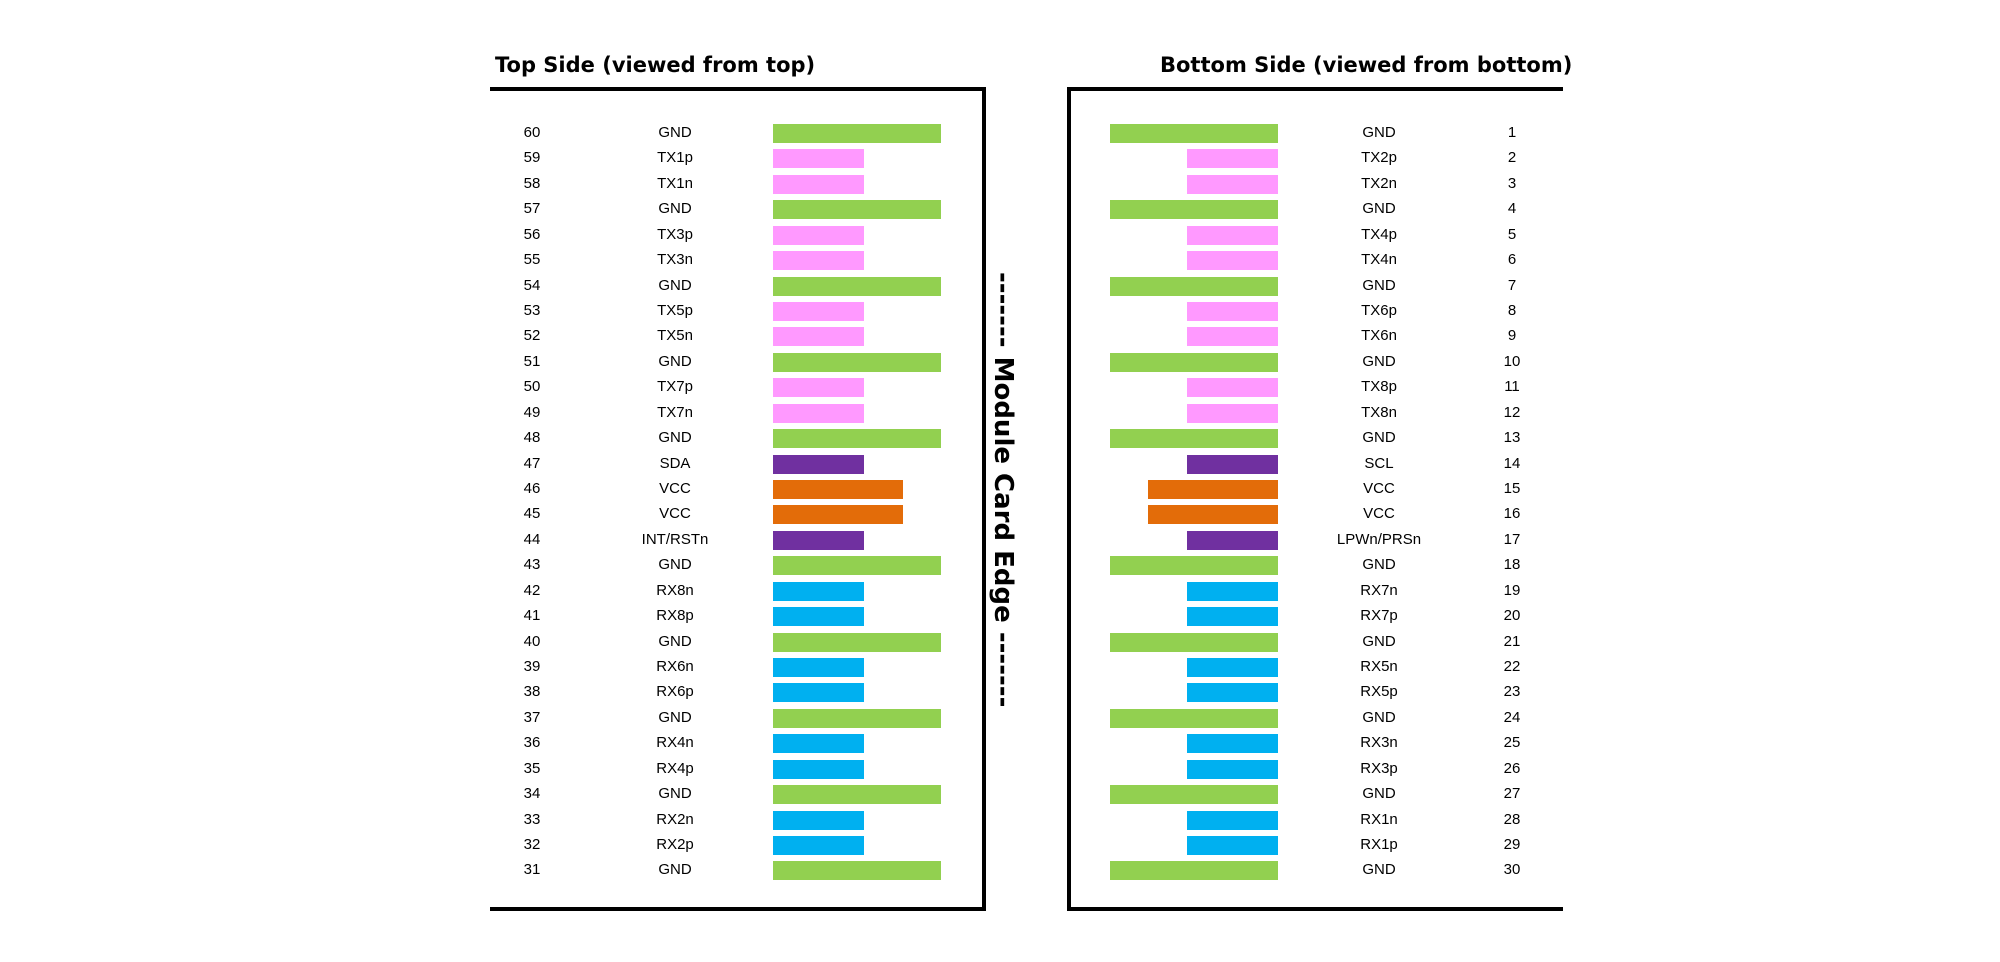  I want to click on pin-number: 1, so click(1512, 132).